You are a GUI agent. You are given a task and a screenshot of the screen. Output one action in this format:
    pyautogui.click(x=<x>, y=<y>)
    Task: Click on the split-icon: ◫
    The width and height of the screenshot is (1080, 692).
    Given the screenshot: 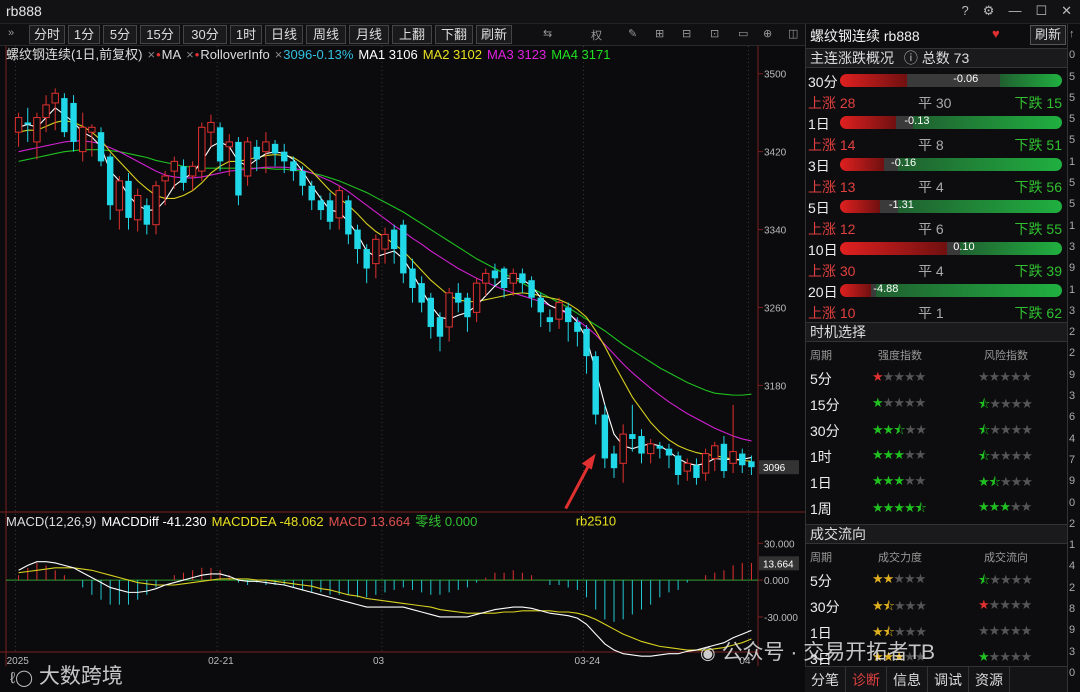 What is the action you would take?
    pyautogui.click(x=793, y=34)
    